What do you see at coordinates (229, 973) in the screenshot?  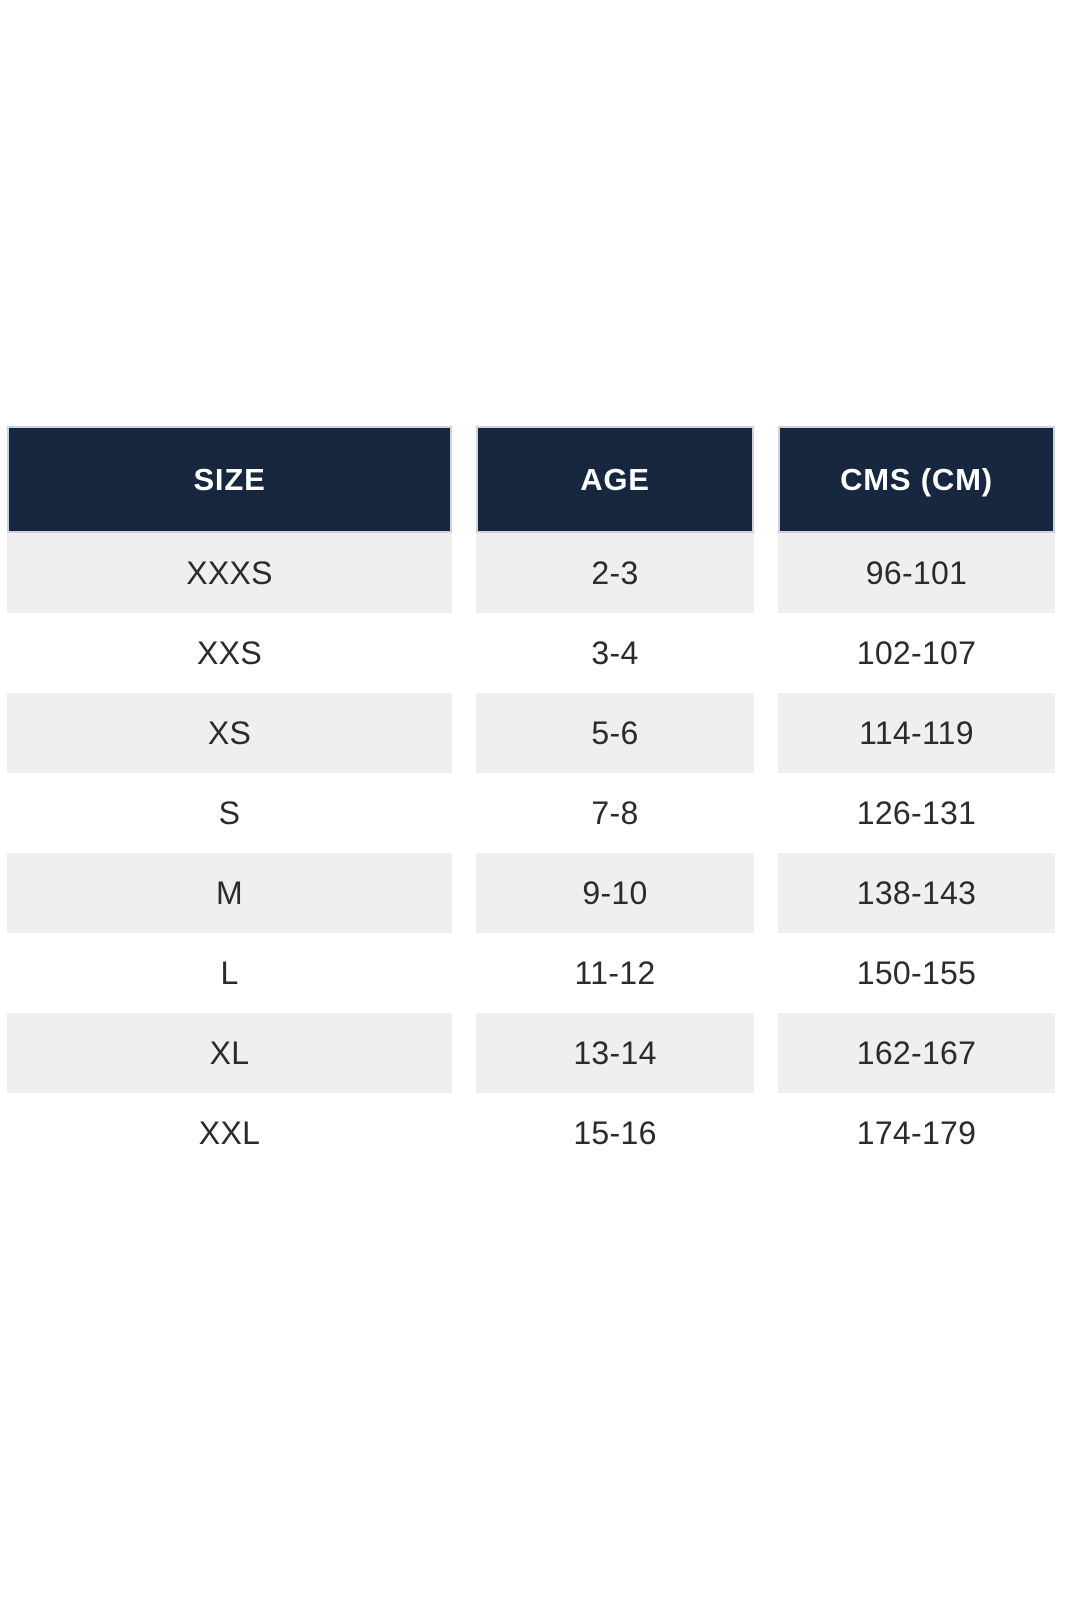 I see `cell-size: L` at bounding box center [229, 973].